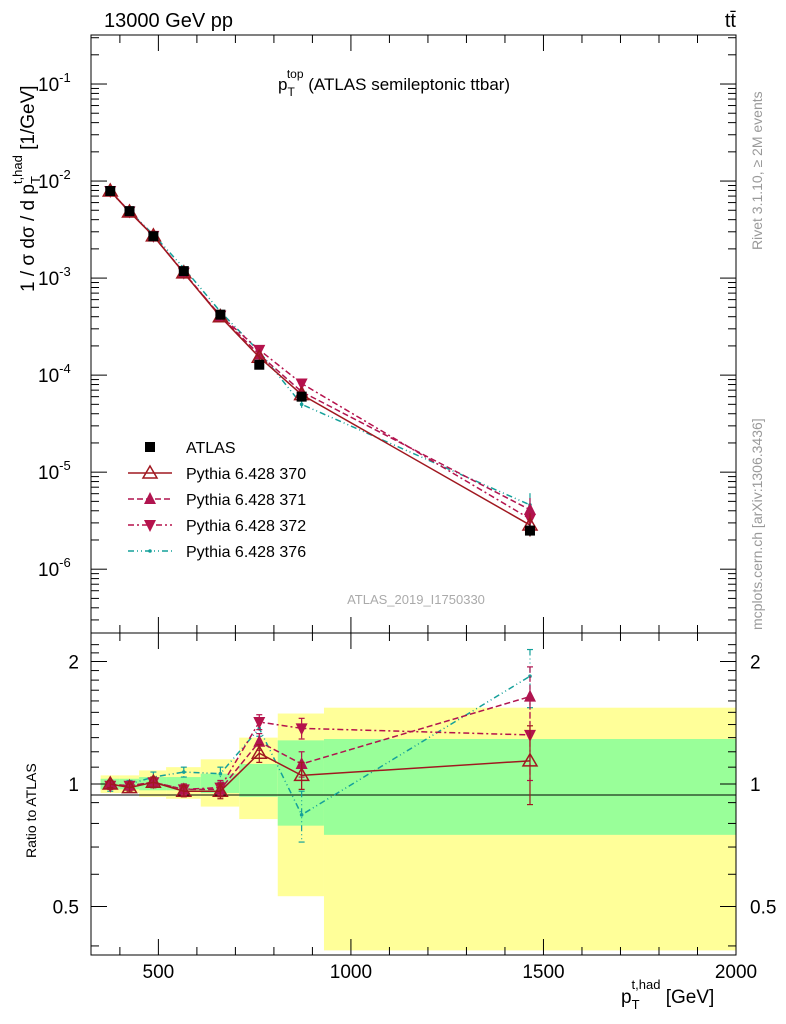 The width and height of the screenshot is (786, 1024). What do you see at coordinates (159, 972) in the screenshot?
I see `x-tick-label: 500` at bounding box center [159, 972].